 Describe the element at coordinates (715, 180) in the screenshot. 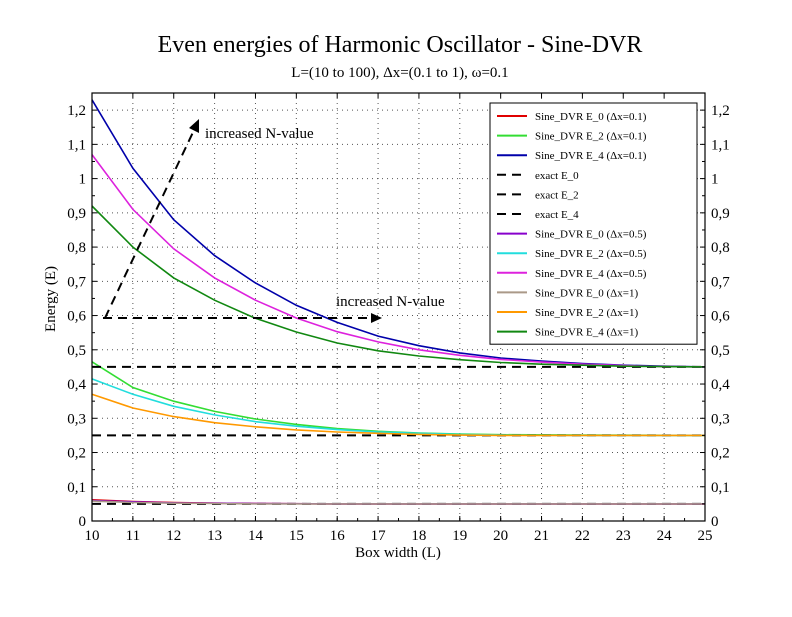

I see `y-tick-label-right: 1` at that location.